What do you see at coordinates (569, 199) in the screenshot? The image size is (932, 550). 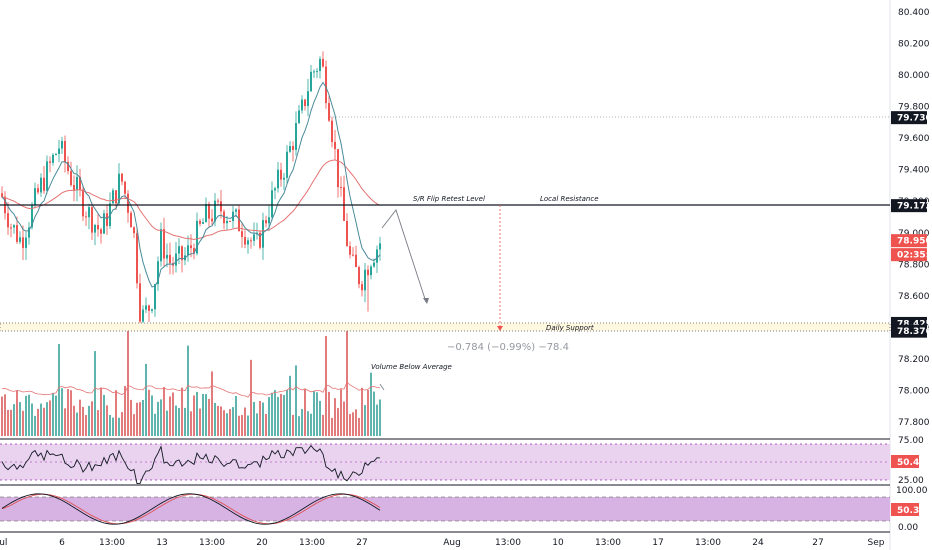 I see `local-resistance-label: Local Resistance` at bounding box center [569, 199].